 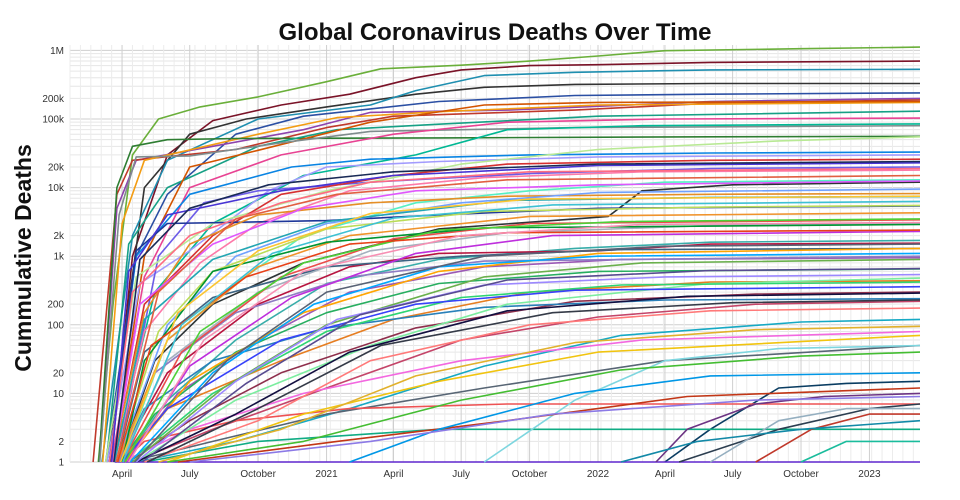 What do you see at coordinates (56, 188) in the screenshot?
I see `y-tick-label: 10k` at bounding box center [56, 188].